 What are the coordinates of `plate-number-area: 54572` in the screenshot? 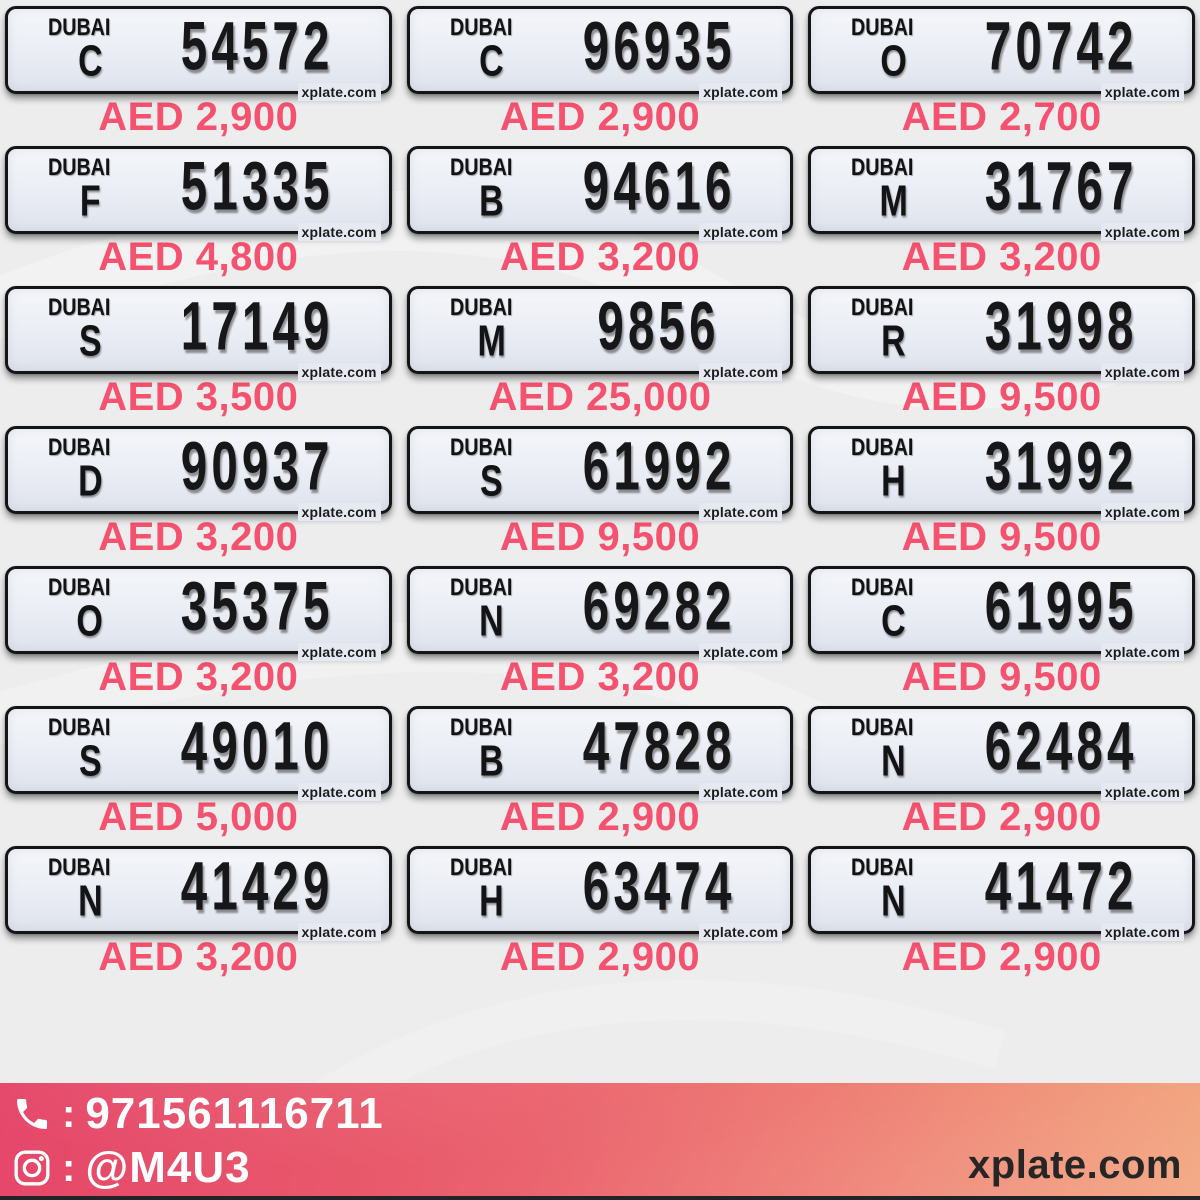 It's located at (257, 46).